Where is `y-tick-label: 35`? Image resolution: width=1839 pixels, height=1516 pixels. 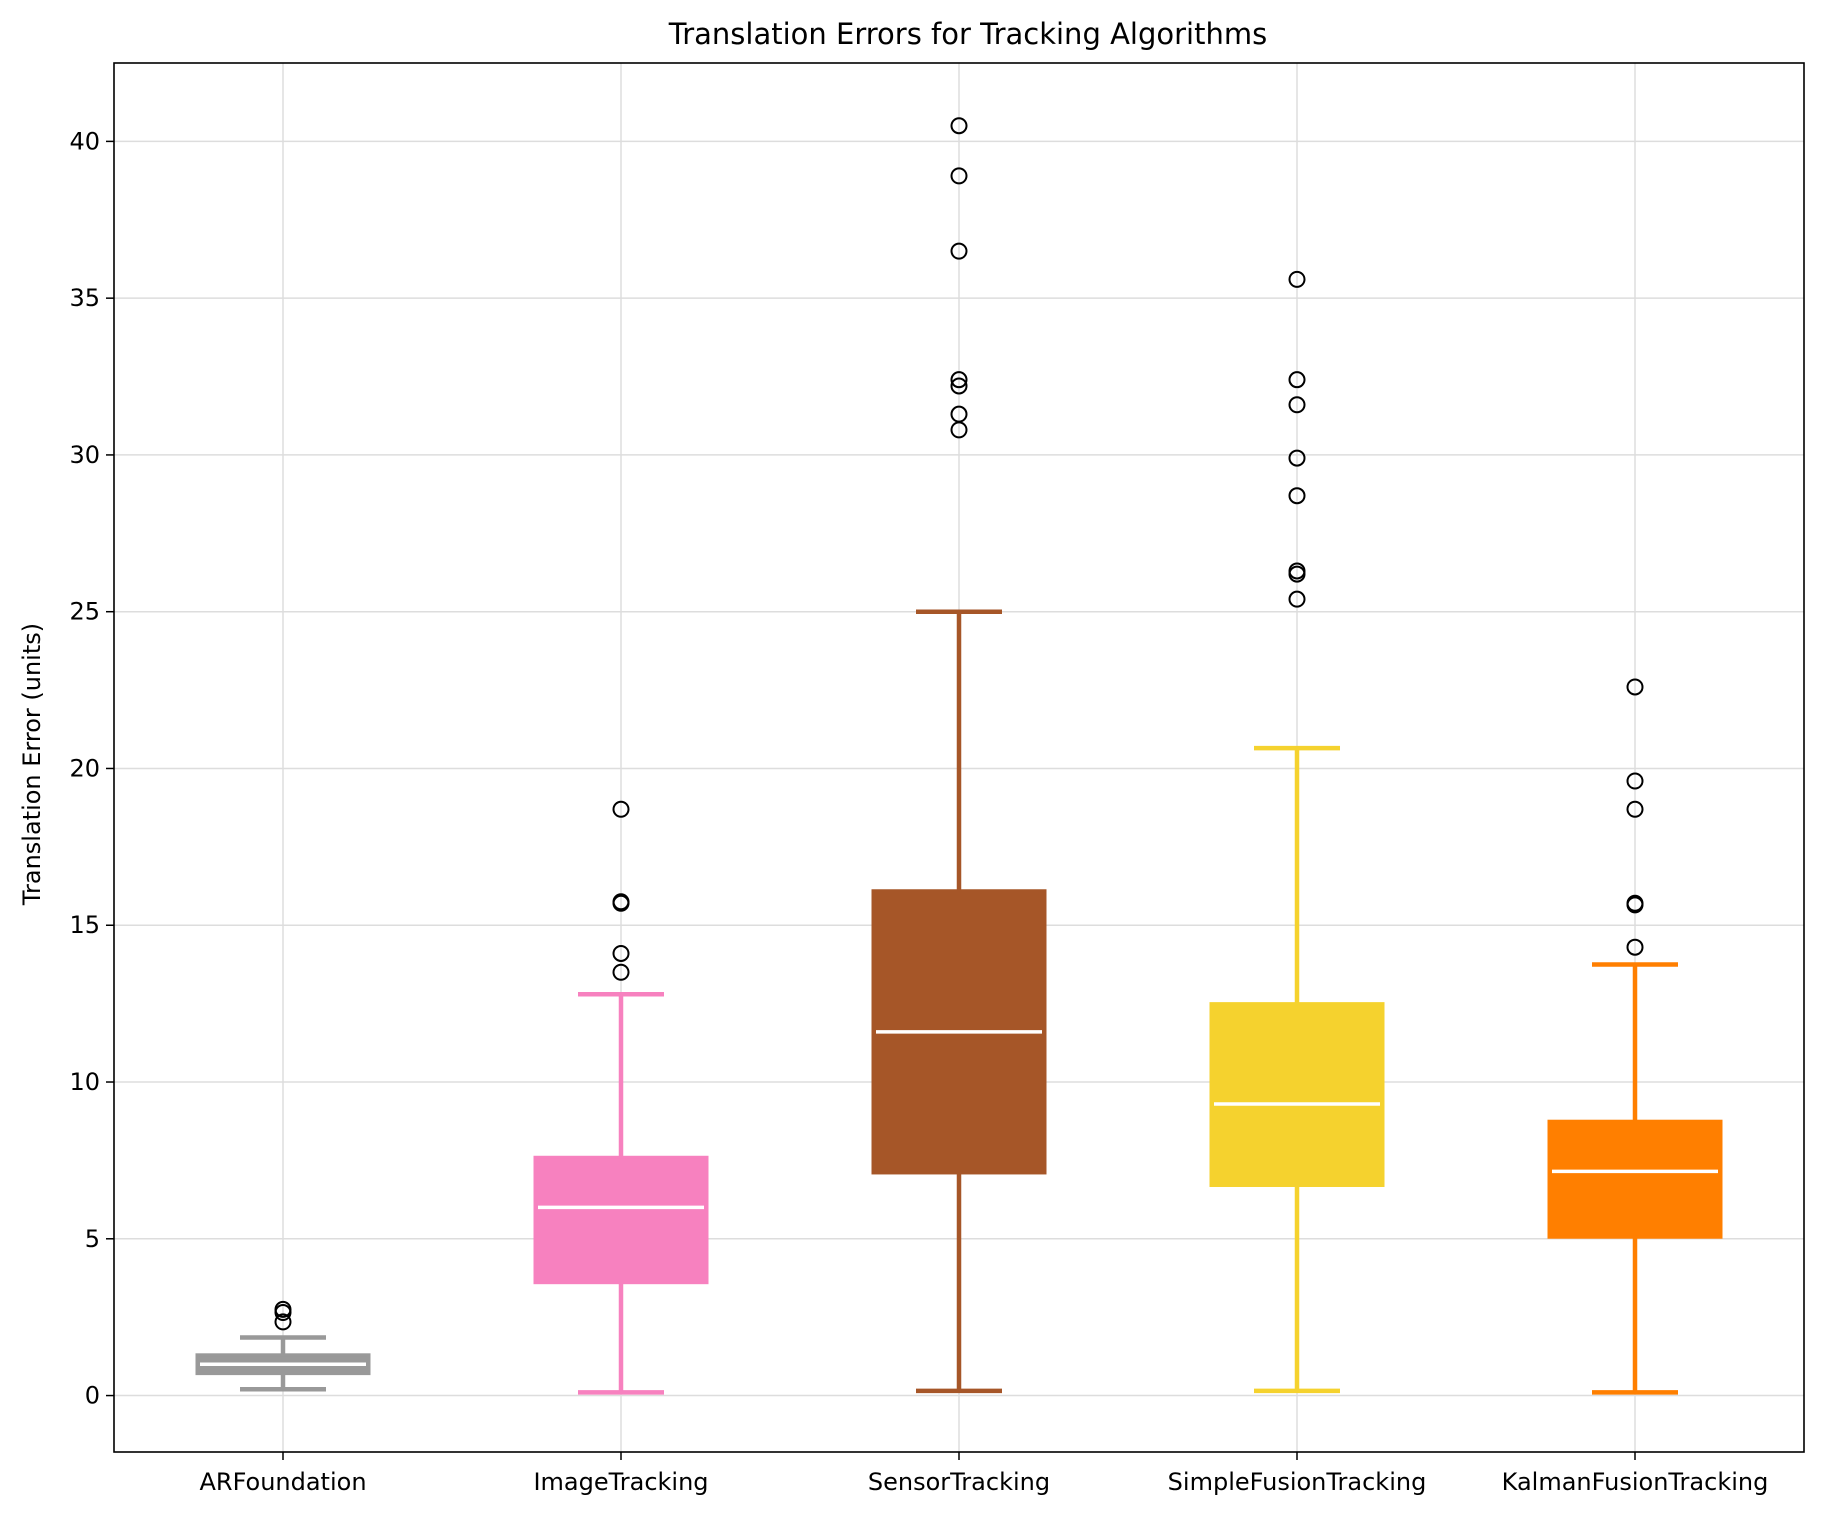 y-tick-label: 35 is located at coordinates (84, 298).